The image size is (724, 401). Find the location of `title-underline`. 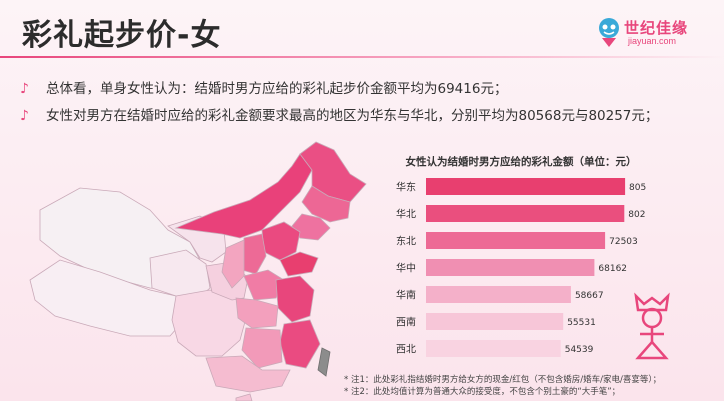

title-underline is located at coordinates (362, 57).